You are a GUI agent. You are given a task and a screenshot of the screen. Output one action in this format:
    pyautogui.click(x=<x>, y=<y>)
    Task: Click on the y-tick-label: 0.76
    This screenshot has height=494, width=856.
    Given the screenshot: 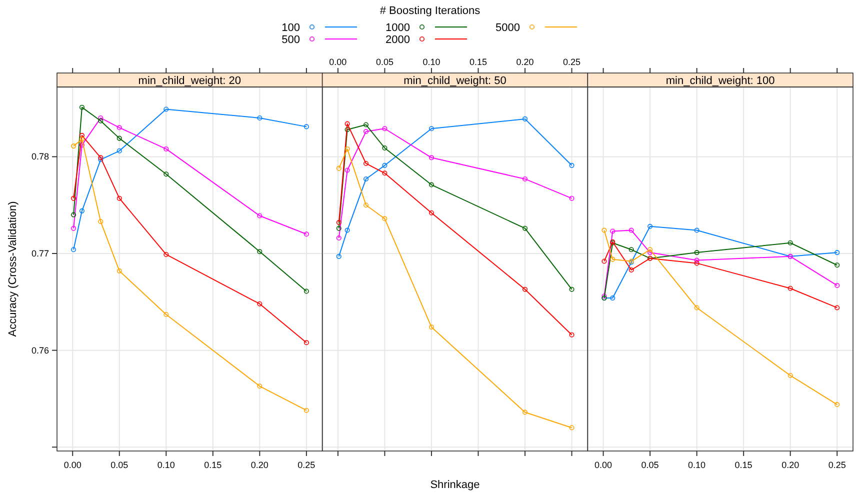 What is the action you would take?
    pyautogui.click(x=40, y=350)
    